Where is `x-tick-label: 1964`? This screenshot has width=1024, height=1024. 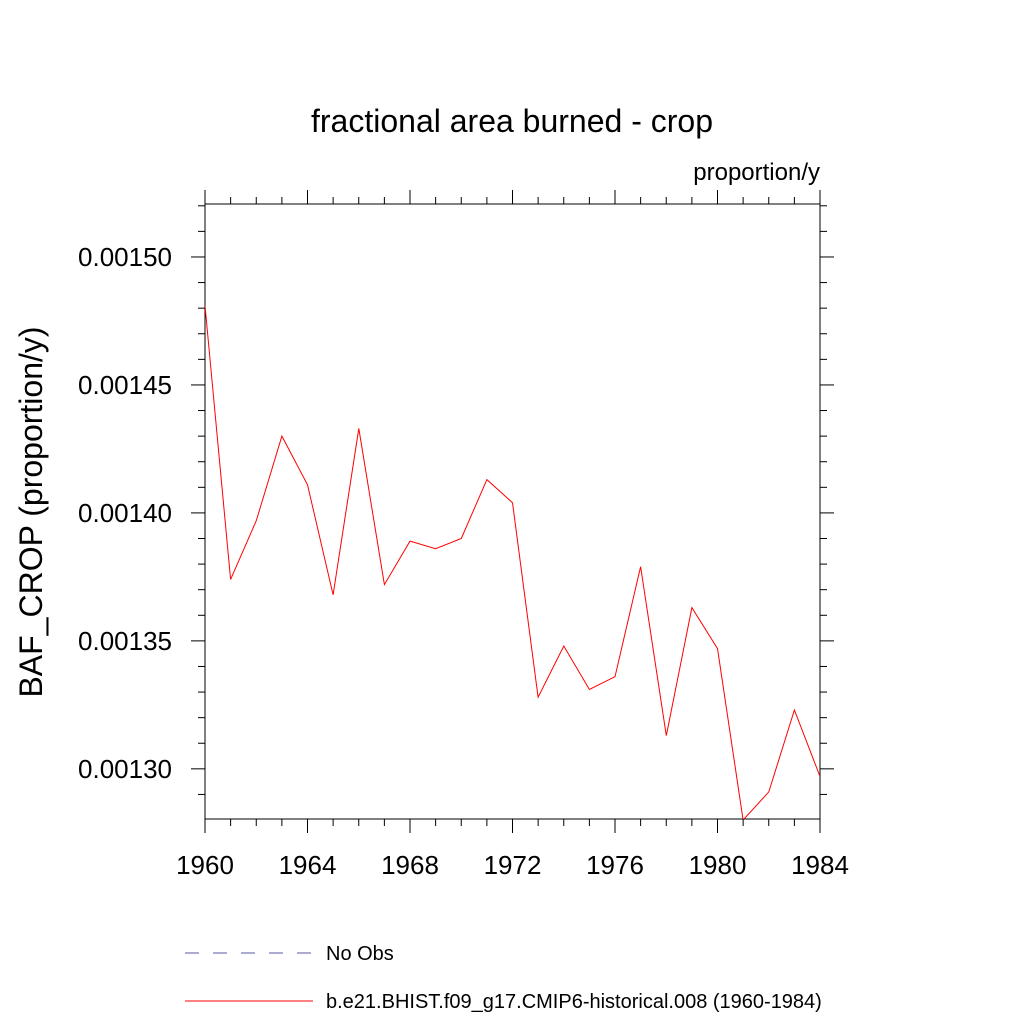
x-tick-label: 1964 is located at coordinates (308, 865).